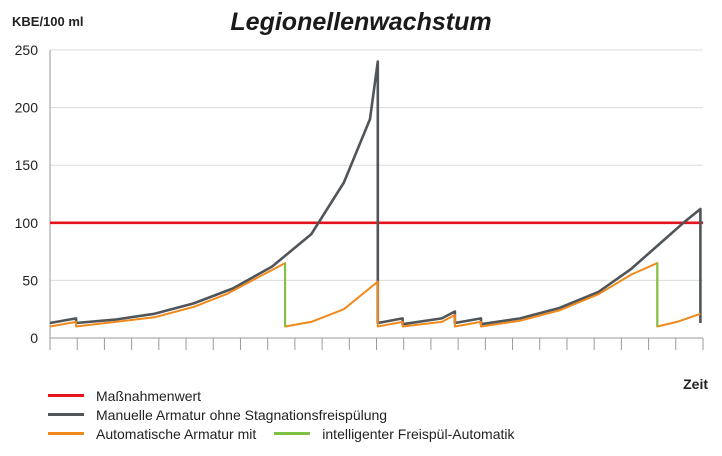 The width and height of the screenshot is (722, 456). I want to click on legend-label-2: intelligenter Freispül-Automatik, so click(418, 433).